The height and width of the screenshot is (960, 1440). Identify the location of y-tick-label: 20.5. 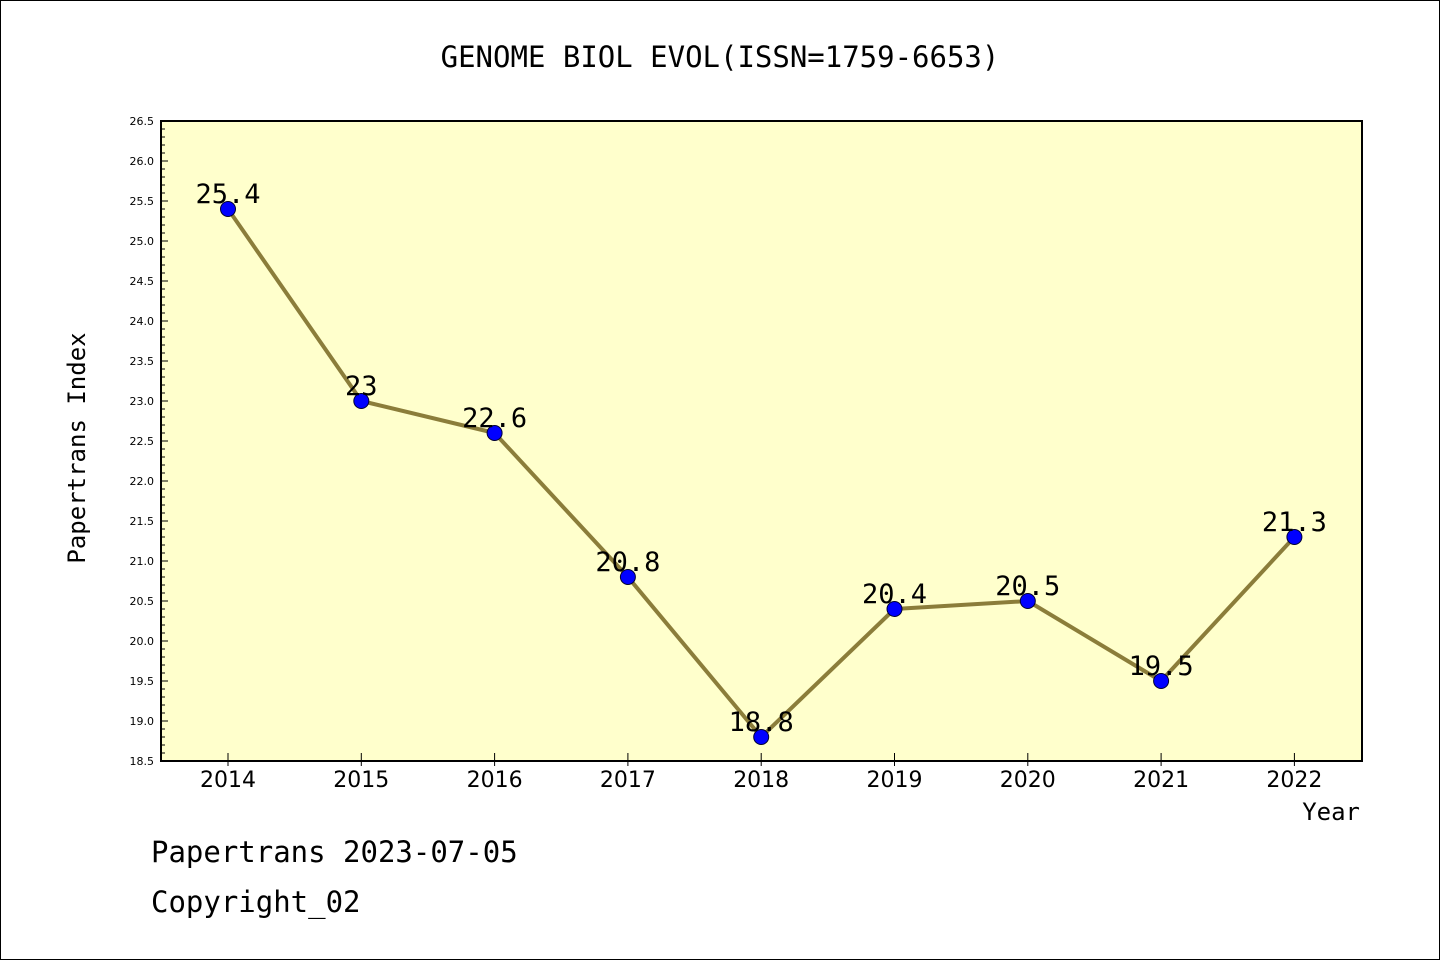
(142, 601).